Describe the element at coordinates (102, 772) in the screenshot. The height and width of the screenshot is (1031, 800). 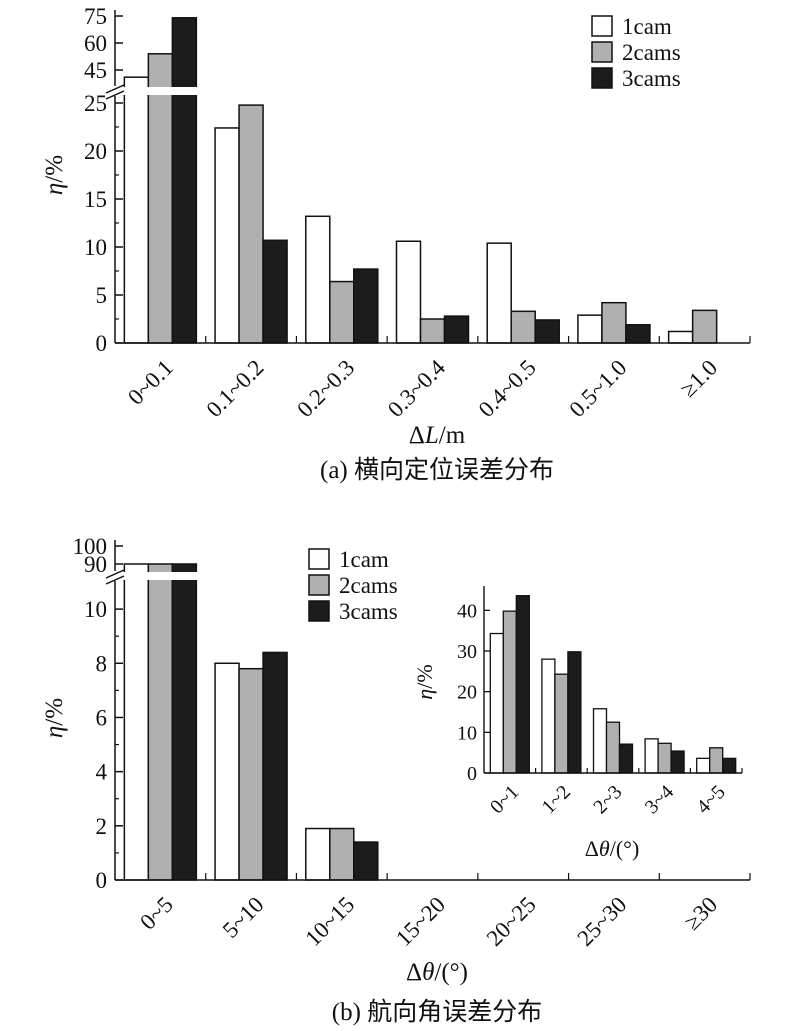
I see `y-tick-label-4: 4` at that location.